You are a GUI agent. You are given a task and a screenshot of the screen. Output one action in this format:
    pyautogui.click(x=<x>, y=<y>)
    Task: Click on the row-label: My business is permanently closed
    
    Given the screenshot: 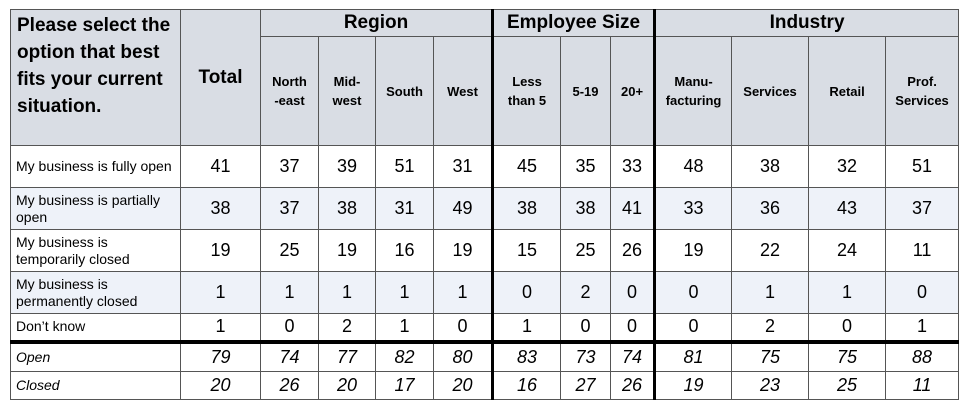 What is the action you would take?
    pyautogui.click(x=95, y=292)
    